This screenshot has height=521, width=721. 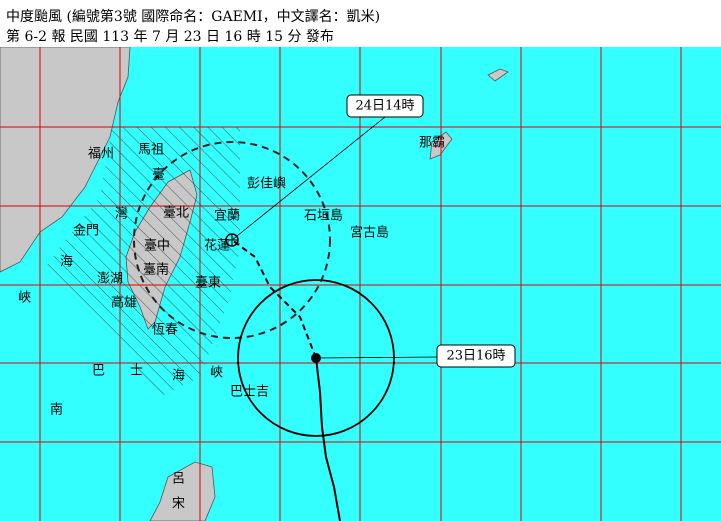 I want to click on place-label: 巴士吉, so click(x=249, y=392).